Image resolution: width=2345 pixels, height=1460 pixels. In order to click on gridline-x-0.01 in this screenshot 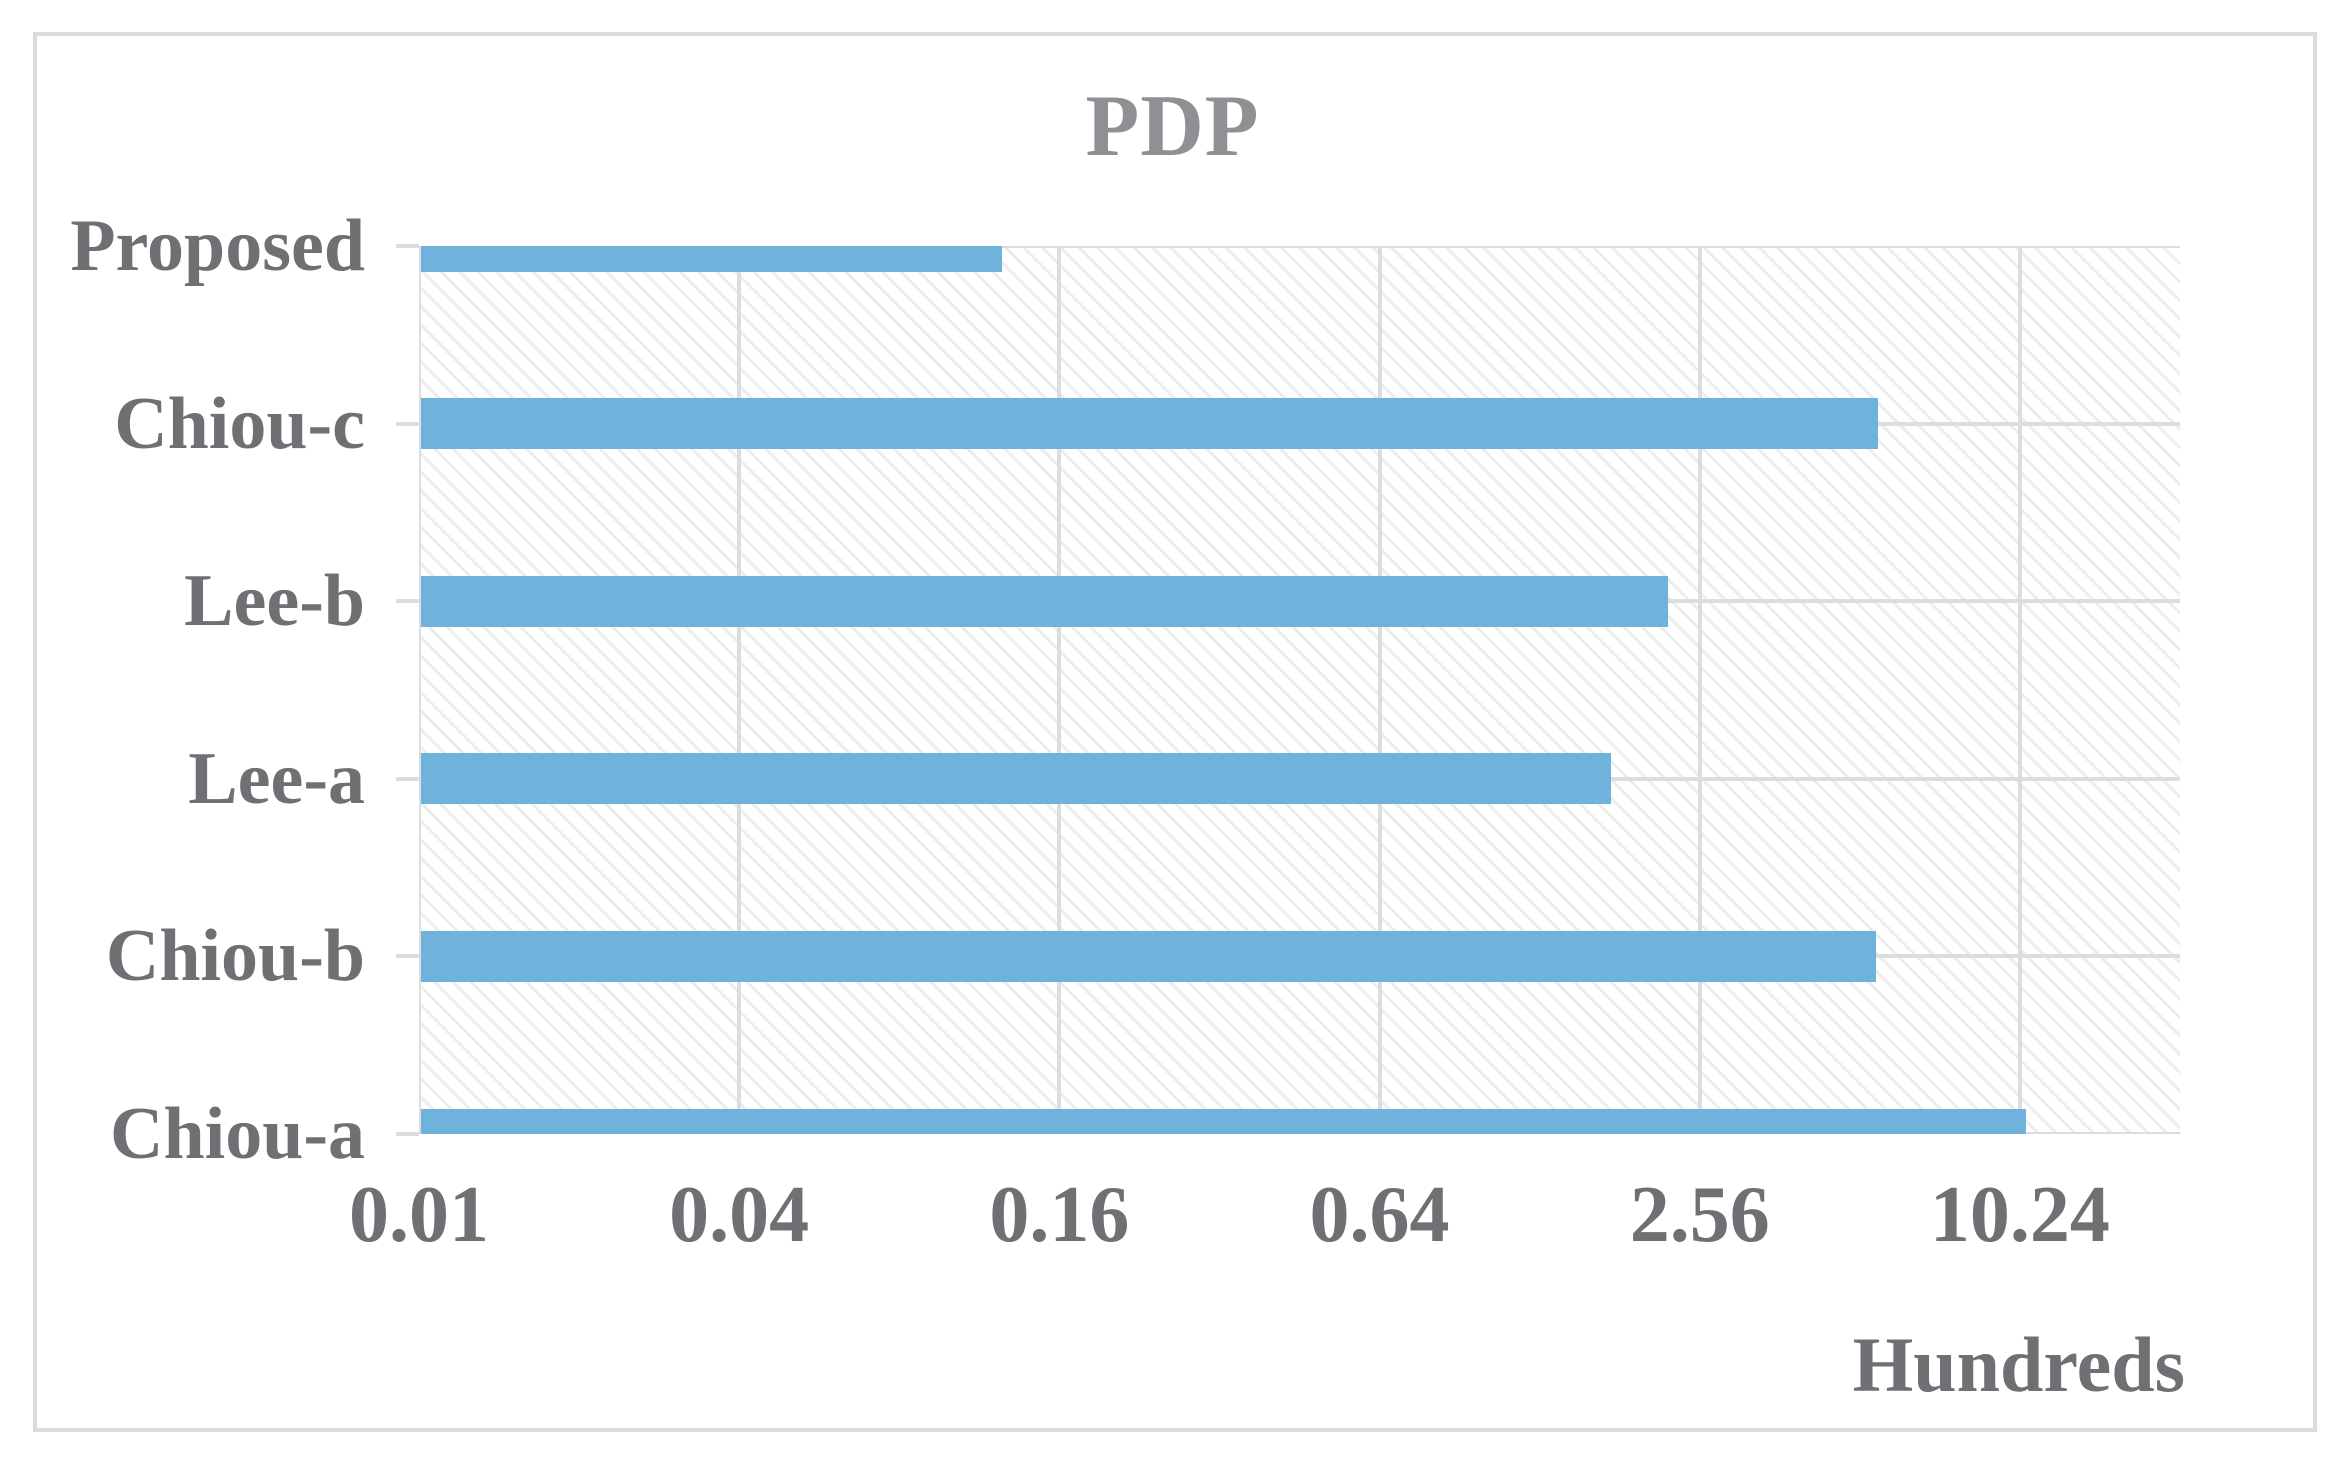, I will do `click(420, 690)`.